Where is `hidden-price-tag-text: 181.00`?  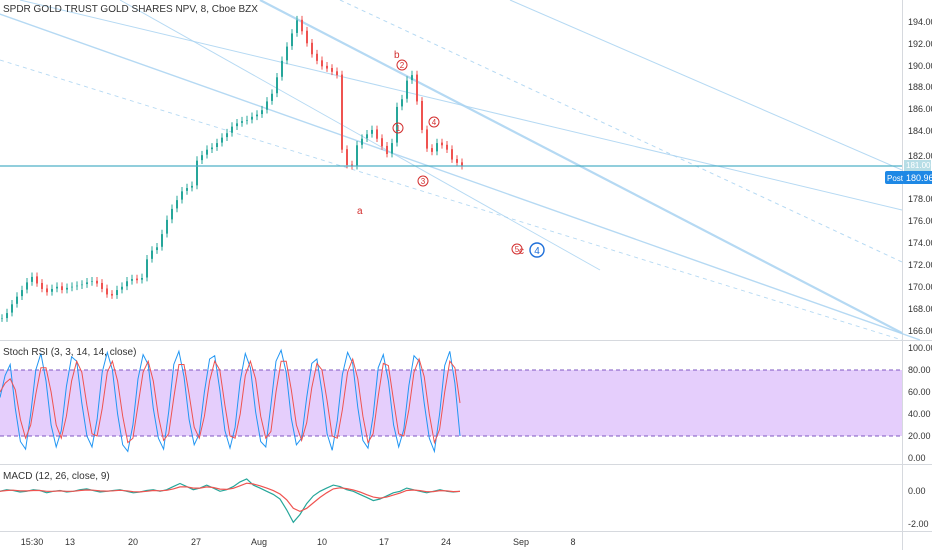 hidden-price-tag-text: 181.00 is located at coordinates (918, 165).